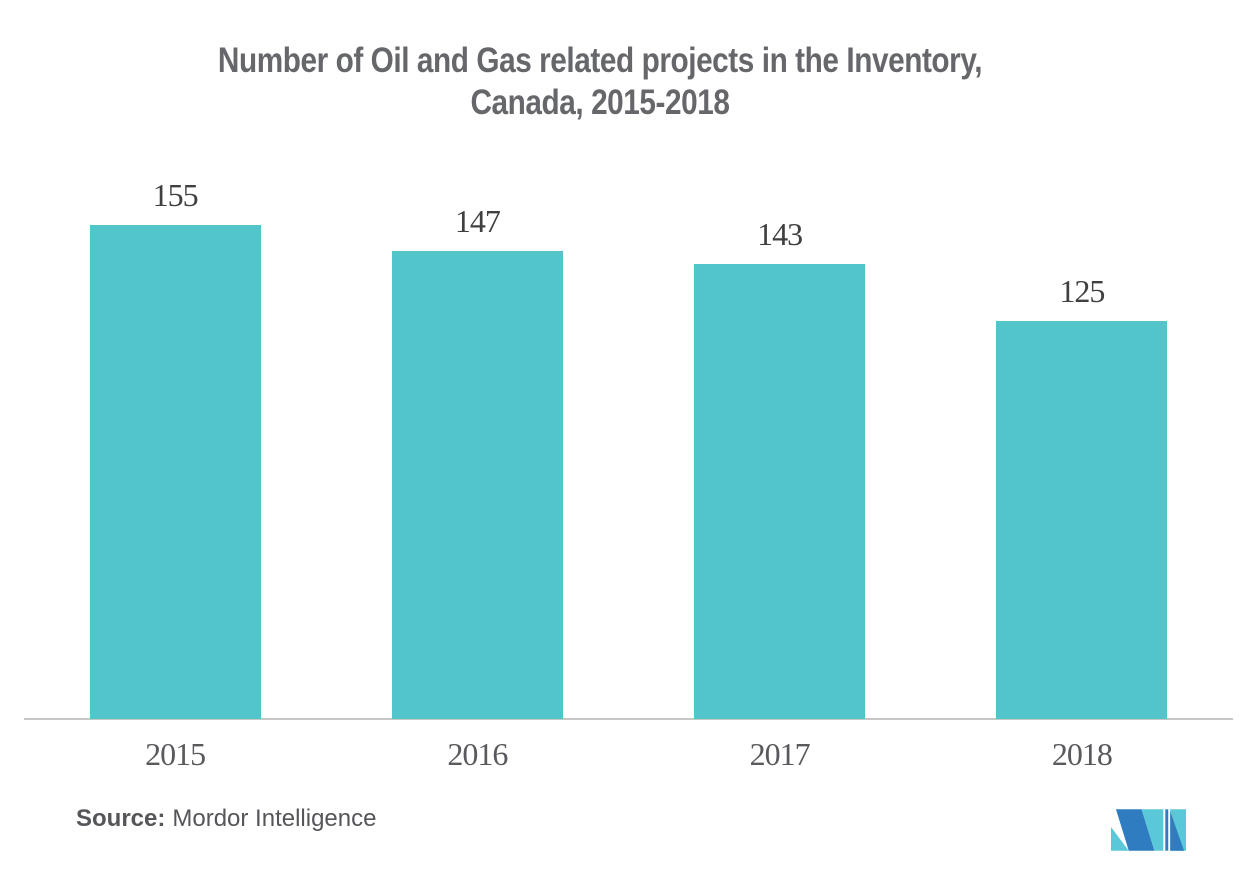  I want to click on bar-value-label: 155, so click(175, 195).